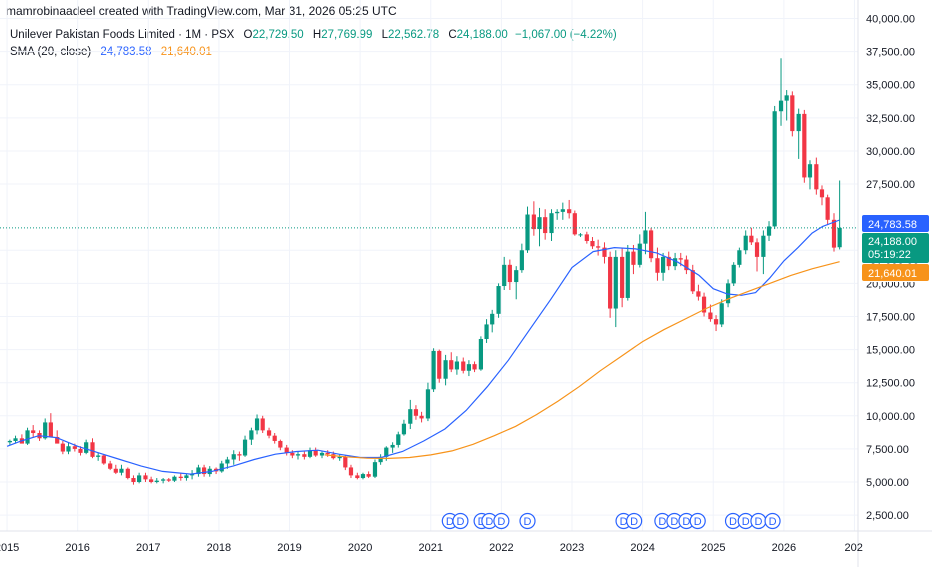 The height and width of the screenshot is (567, 932). I want to click on price-tick-label: 35,000.00, so click(890, 86).